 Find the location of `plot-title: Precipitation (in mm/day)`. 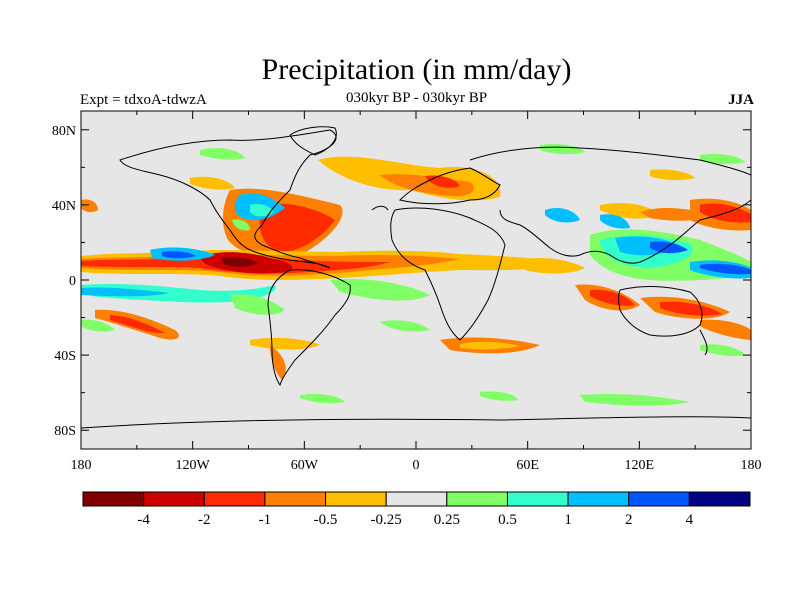

plot-title: Precipitation (in mm/day) is located at coordinates (416, 69).